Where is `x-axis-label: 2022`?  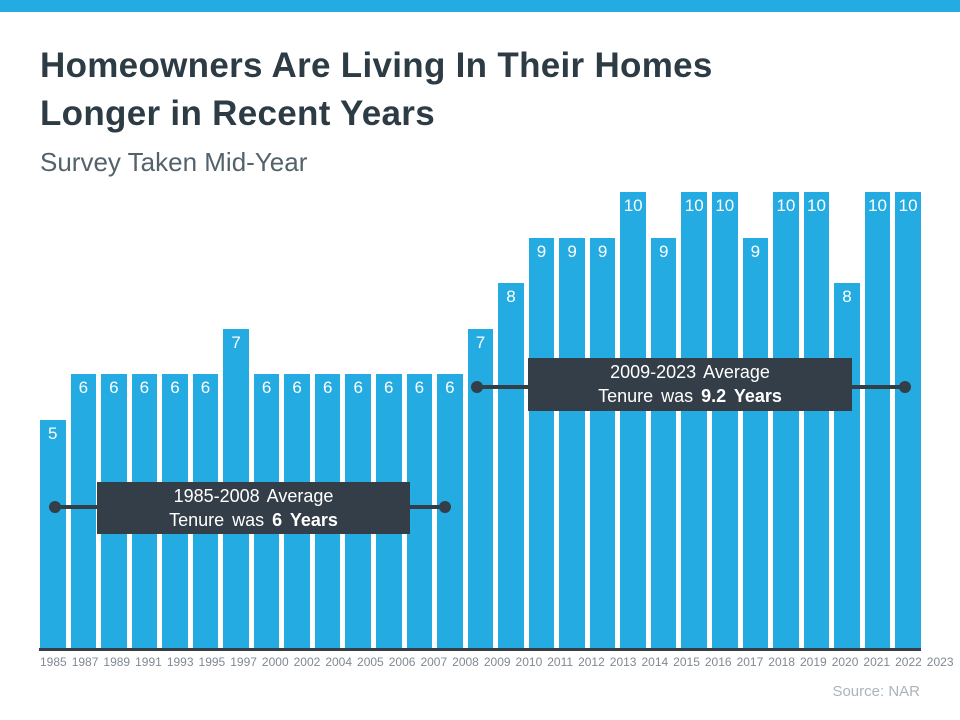 x-axis-label: 2022 is located at coordinates (908, 662).